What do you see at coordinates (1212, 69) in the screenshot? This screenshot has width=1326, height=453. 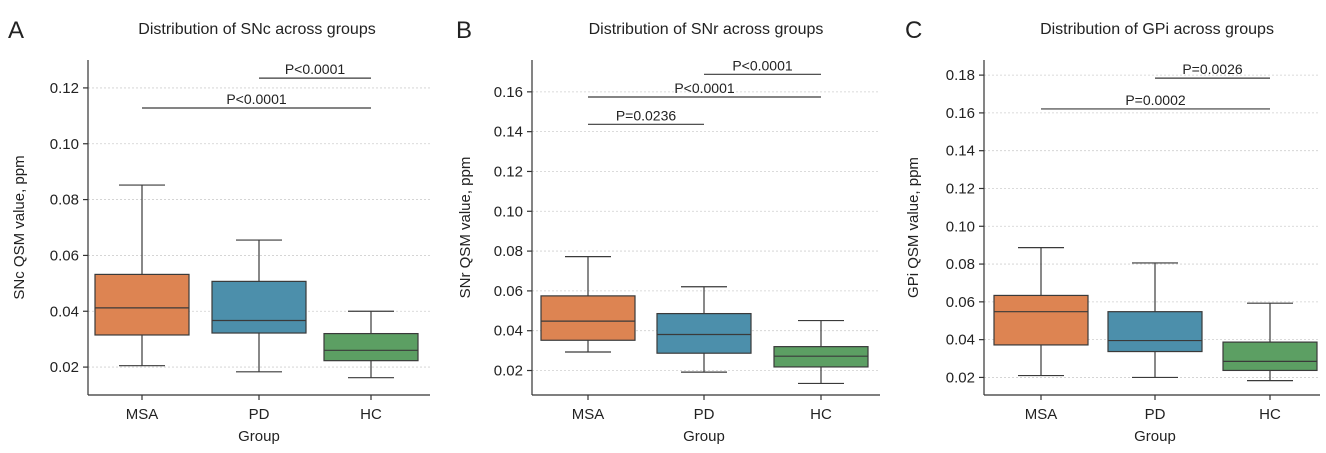 I see `p-value-label: P=0.0026` at bounding box center [1212, 69].